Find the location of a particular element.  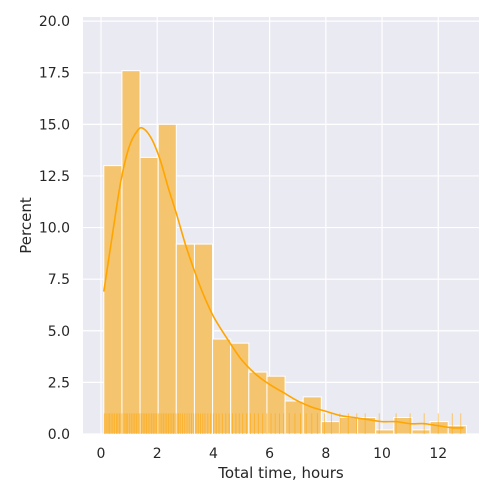

x-tick-label: 6 is located at coordinates (269, 454).